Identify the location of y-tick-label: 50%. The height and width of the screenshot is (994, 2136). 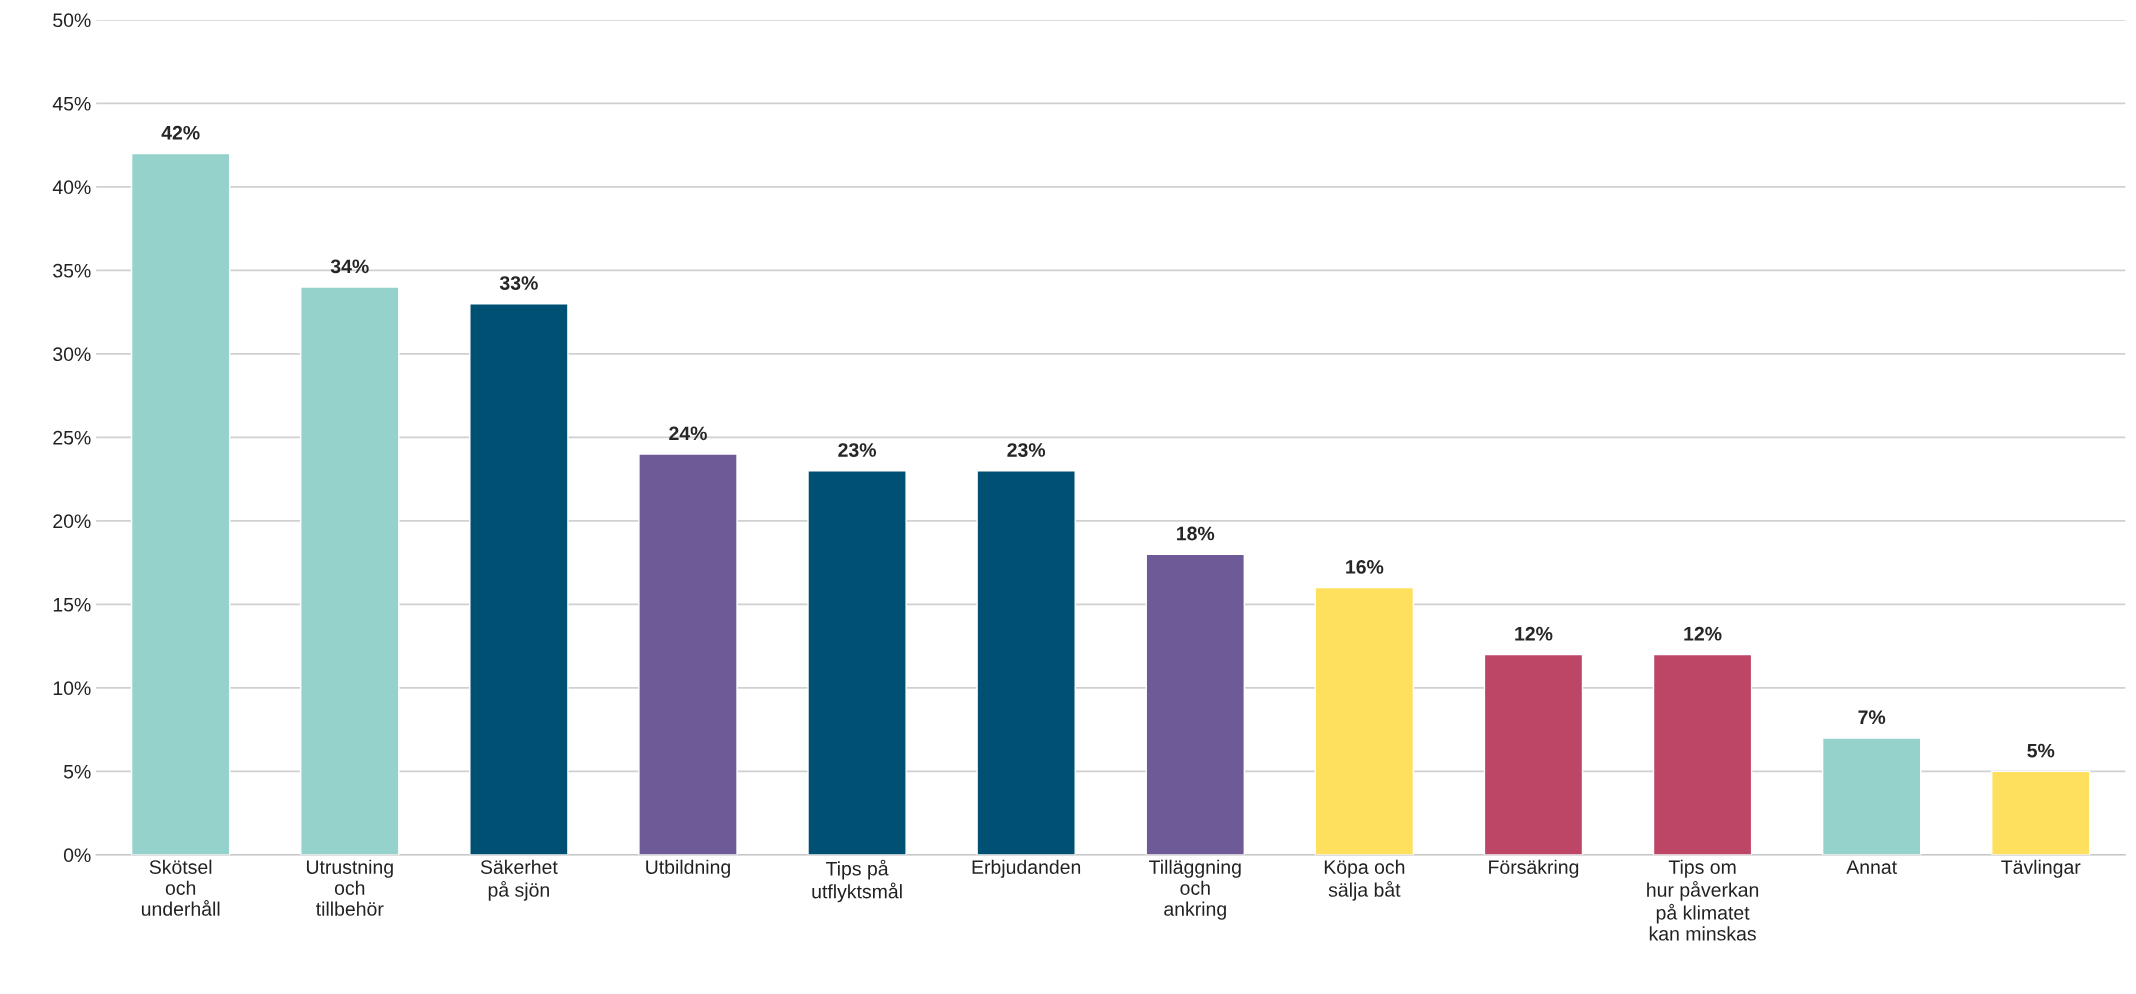
(72, 20).